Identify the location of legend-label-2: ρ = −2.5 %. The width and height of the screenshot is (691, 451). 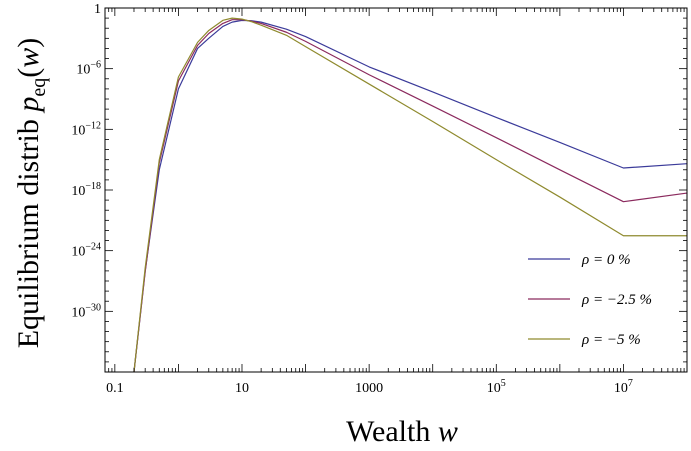
(616, 300).